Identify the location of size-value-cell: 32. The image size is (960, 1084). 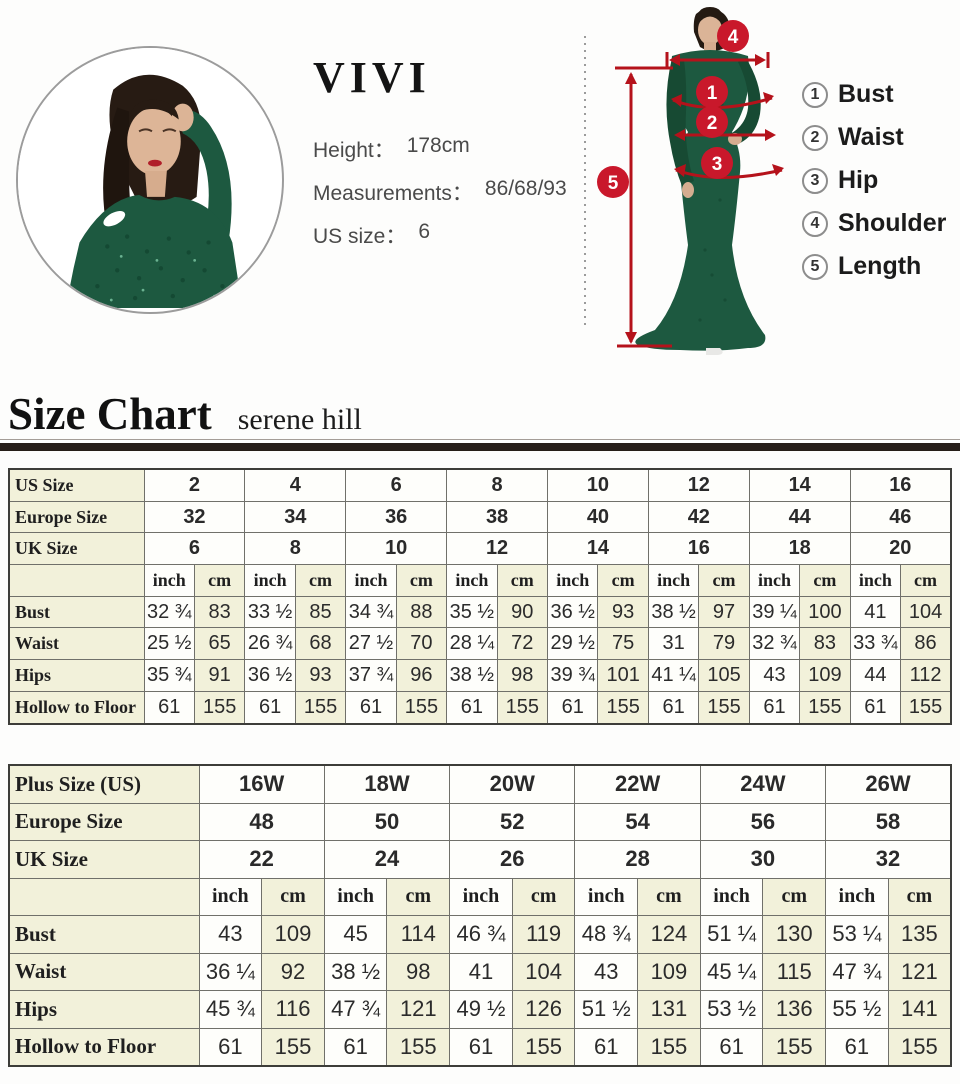
(888, 859).